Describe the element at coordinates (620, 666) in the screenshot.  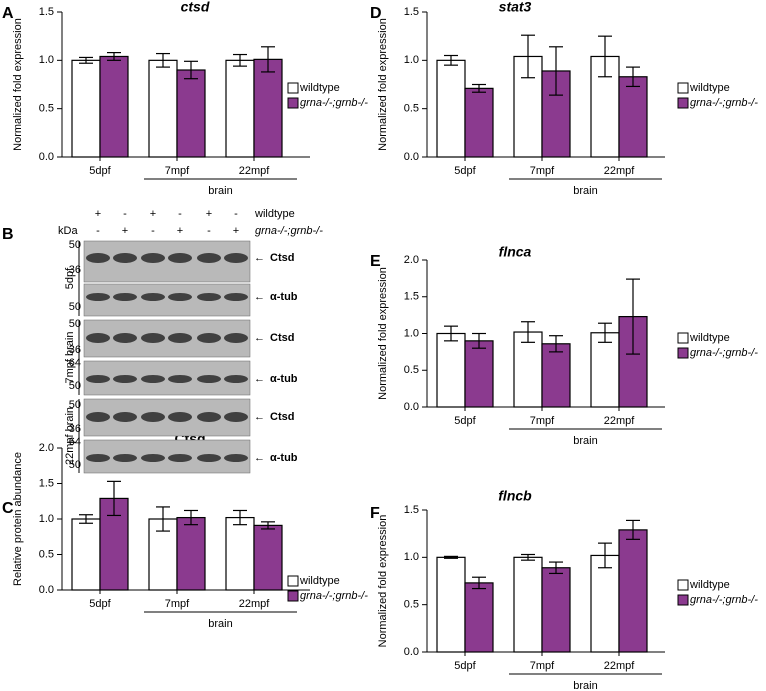
I see `x-tick-label: 22mpf` at that location.